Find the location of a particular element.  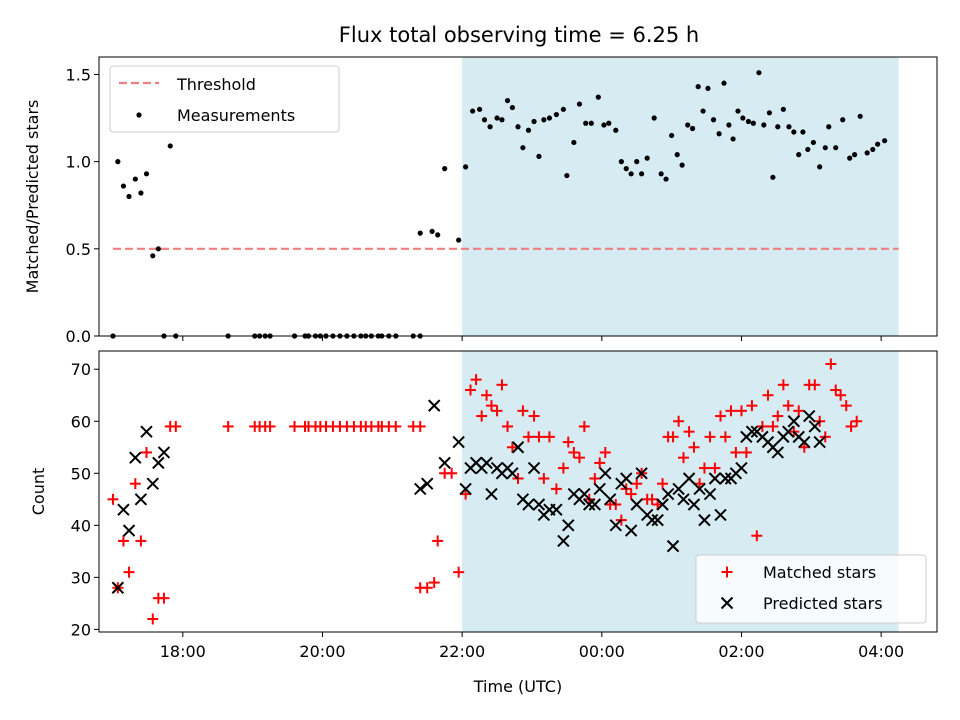

legend-predicted-swatch is located at coordinates (727, 603).